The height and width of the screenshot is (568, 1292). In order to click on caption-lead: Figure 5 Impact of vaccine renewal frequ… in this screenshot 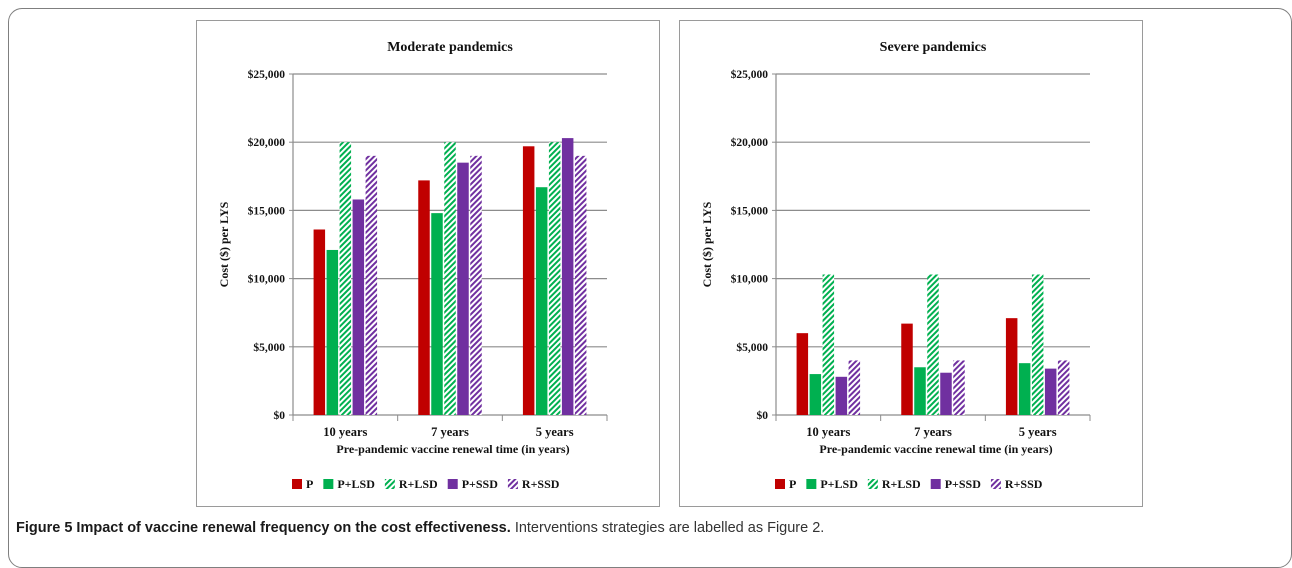, I will do `click(263, 528)`.